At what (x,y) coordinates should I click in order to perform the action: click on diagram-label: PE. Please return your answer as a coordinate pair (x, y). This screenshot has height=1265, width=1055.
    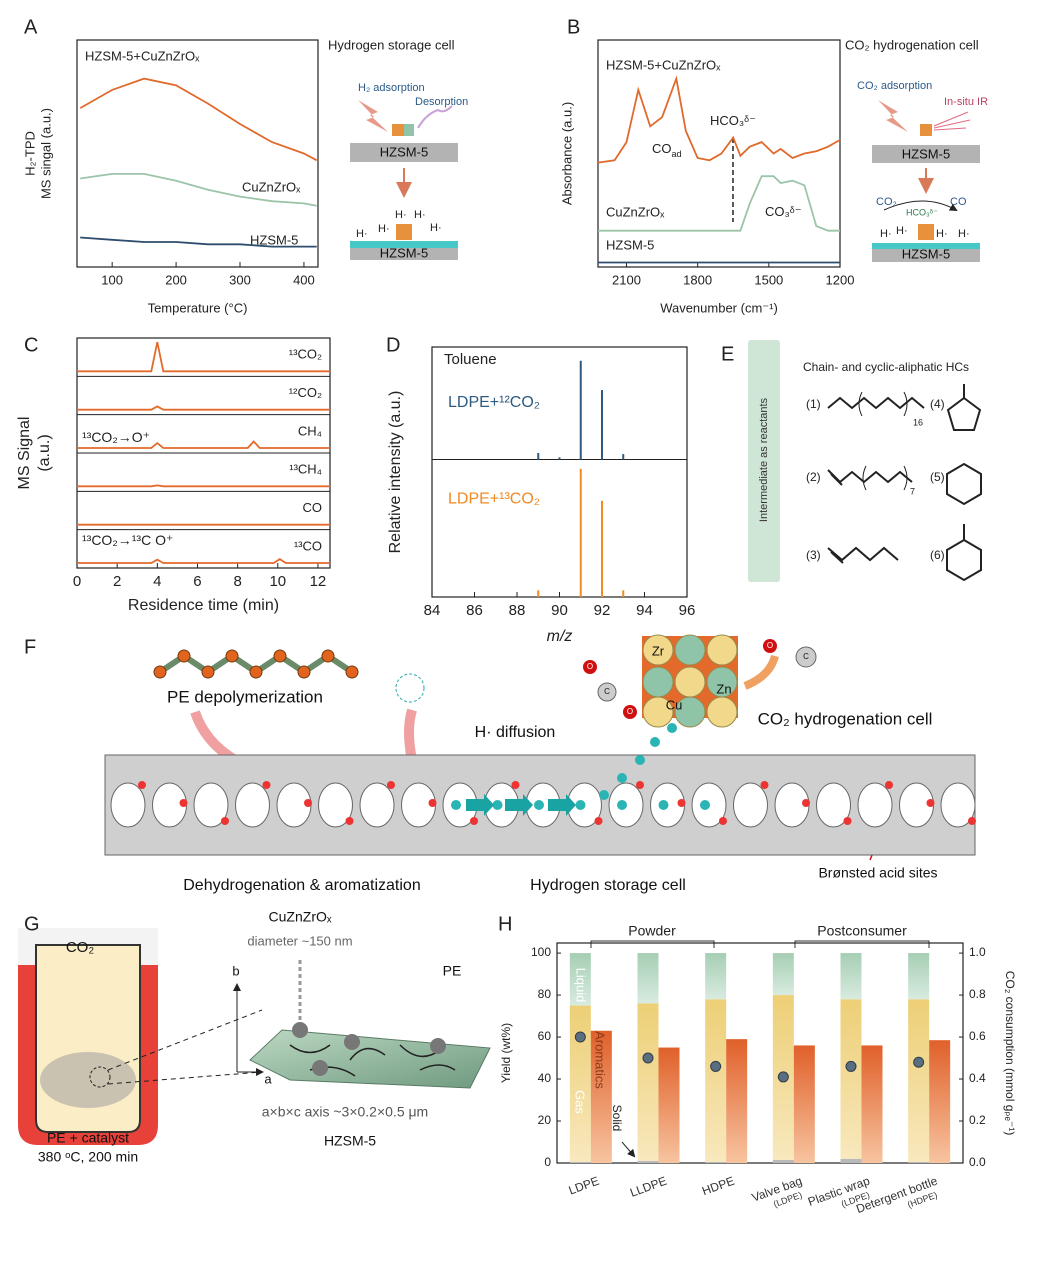
    Looking at the image, I should click on (452, 971).